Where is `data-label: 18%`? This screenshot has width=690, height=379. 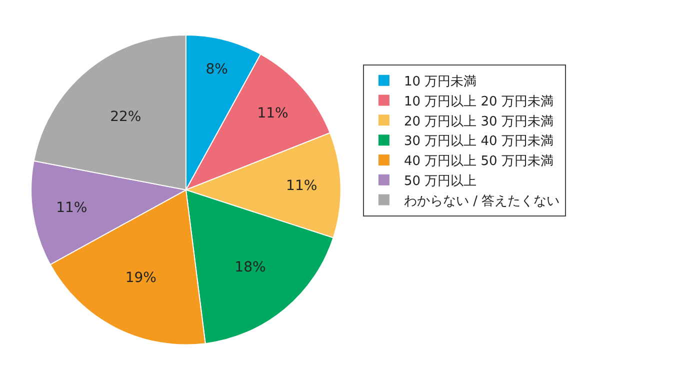
data-label: 18% is located at coordinates (250, 268).